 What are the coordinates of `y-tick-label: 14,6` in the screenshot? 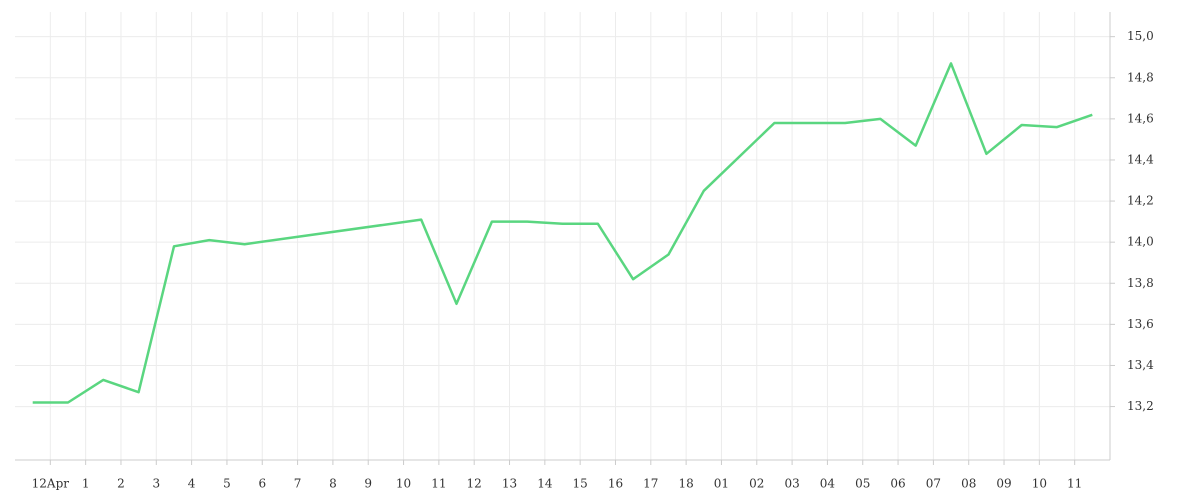 It's located at (1140, 118).